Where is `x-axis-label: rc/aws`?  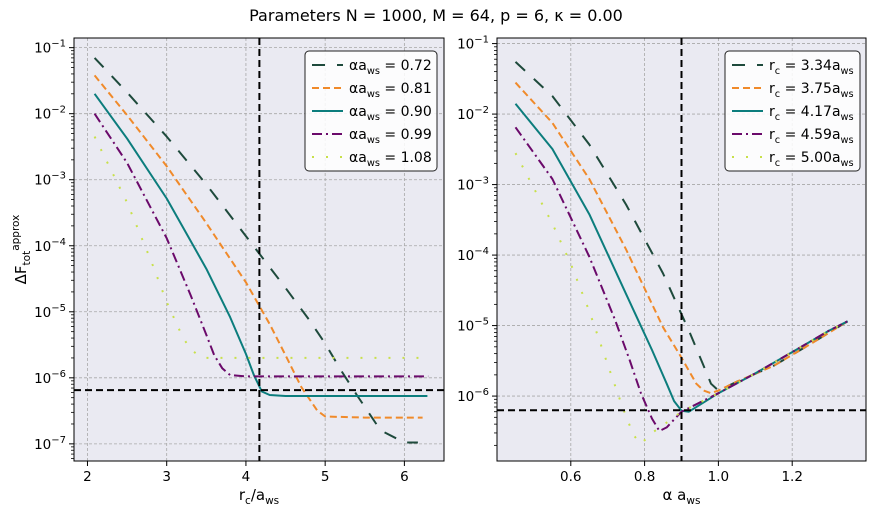
x-axis-label: rc/aws is located at coordinates (259, 496).